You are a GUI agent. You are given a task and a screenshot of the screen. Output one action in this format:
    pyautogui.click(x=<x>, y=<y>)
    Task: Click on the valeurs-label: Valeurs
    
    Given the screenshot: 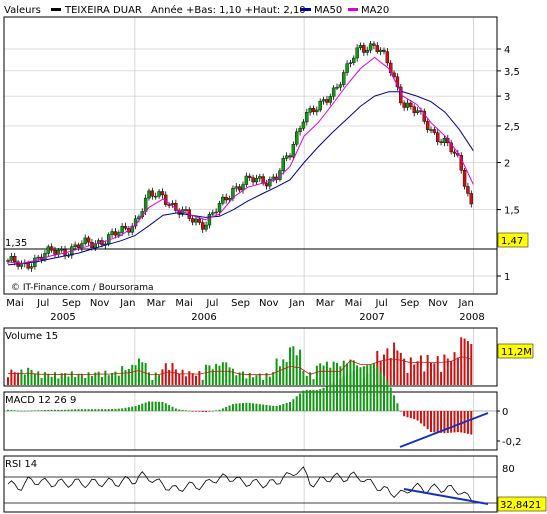 What is the action you would take?
    pyautogui.click(x=22, y=10)
    